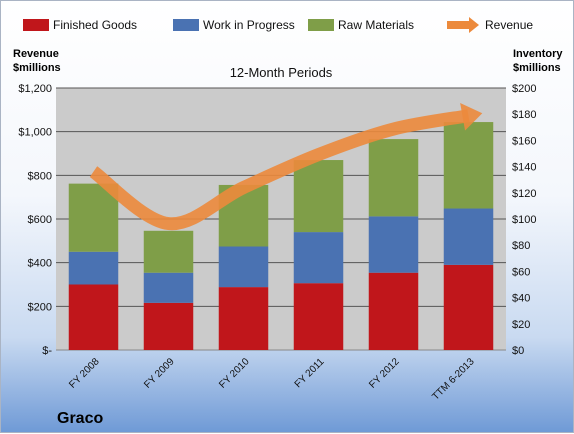 Image resolution: width=574 pixels, height=434 pixels. What do you see at coordinates (453, 379) in the screenshot?
I see `x-tick-label: TTM 6-2013` at bounding box center [453, 379].